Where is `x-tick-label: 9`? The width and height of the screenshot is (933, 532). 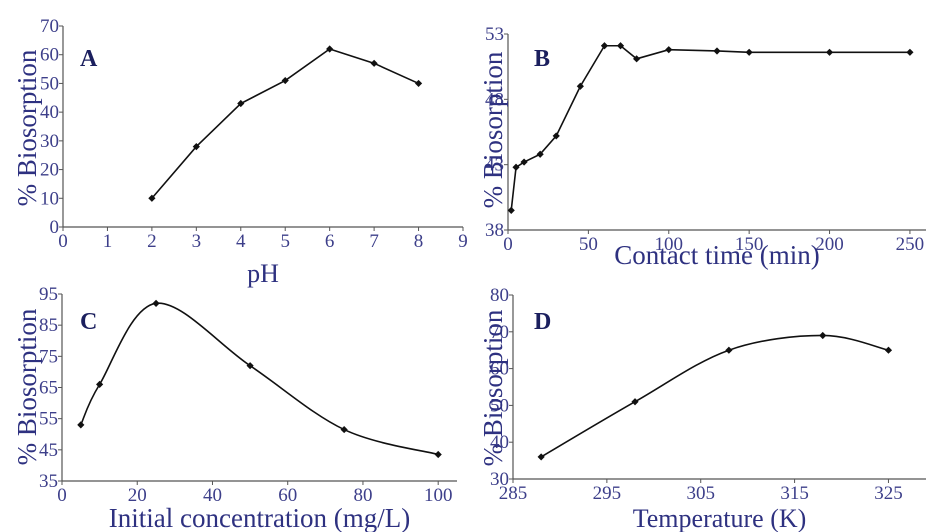 x-tick-label: 9 is located at coordinates (463, 241).